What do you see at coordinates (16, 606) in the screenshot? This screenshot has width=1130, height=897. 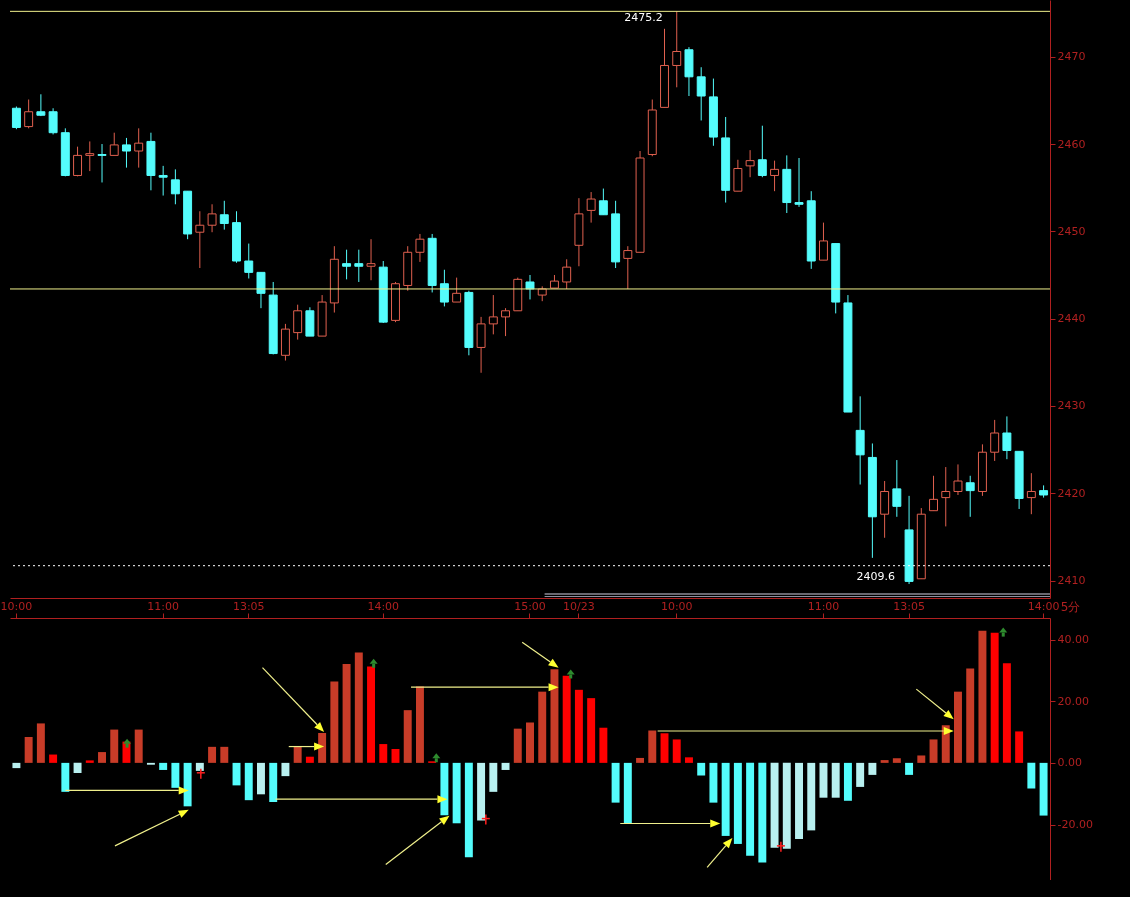 I see `x-tick-label: 10:00` at bounding box center [16, 606].